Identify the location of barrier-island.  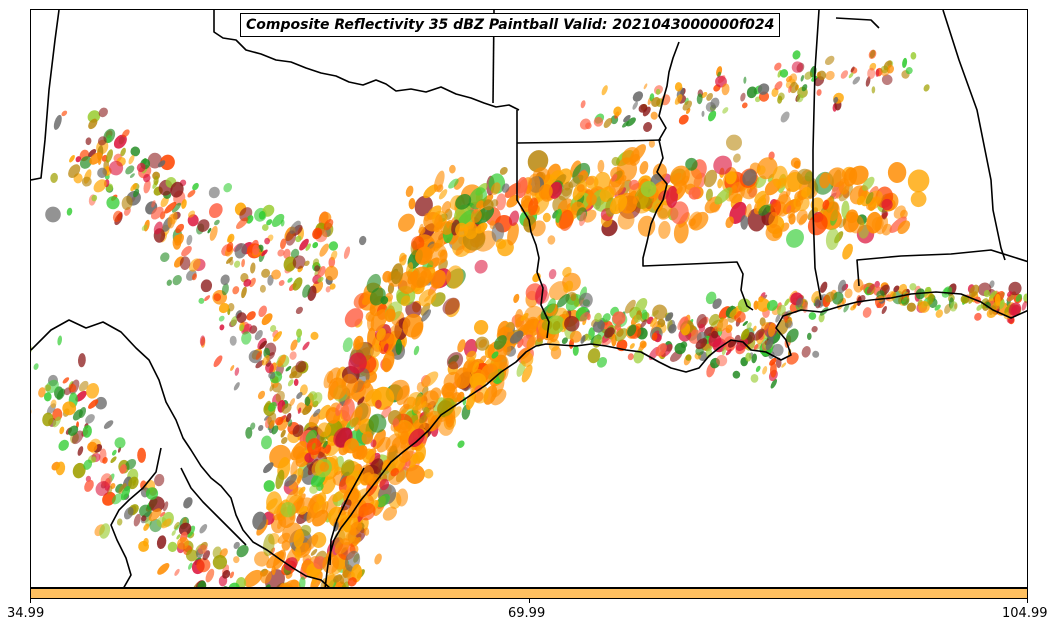
(347, 516).